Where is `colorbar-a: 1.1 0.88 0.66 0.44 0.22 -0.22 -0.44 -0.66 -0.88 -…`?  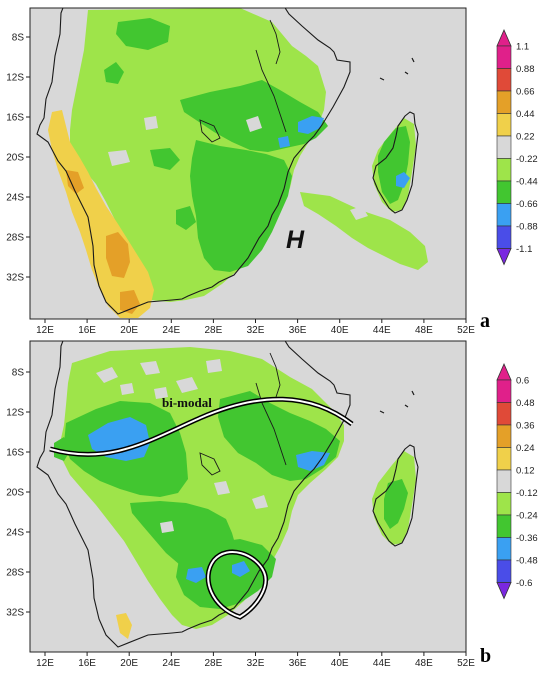
colorbar-a: 1.1 0.88 0.66 0.44 0.22 -0.22 -0.44 -0.66 -0.88 -… is located at coordinates (517, 147).